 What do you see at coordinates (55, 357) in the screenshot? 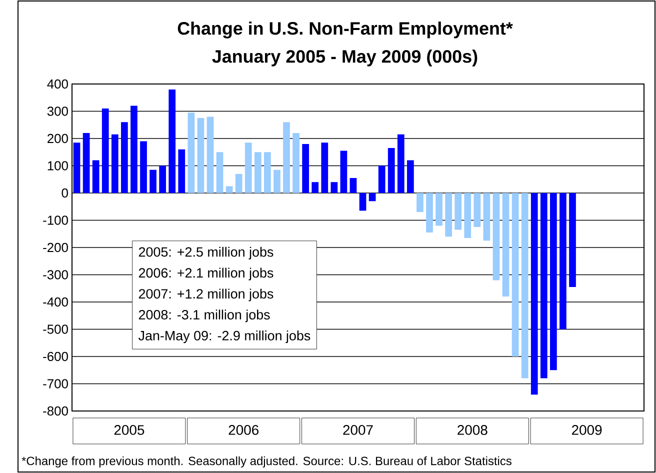
I see `y-tick-label: -600` at bounding box center [55, 357].